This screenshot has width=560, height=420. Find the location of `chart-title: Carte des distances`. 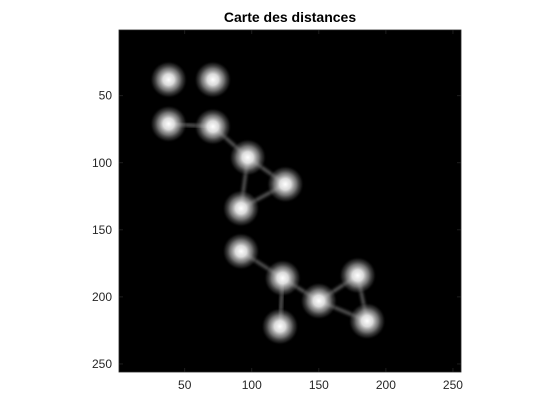

chart-title: Carte des distances is located at coordinates (290, 17).